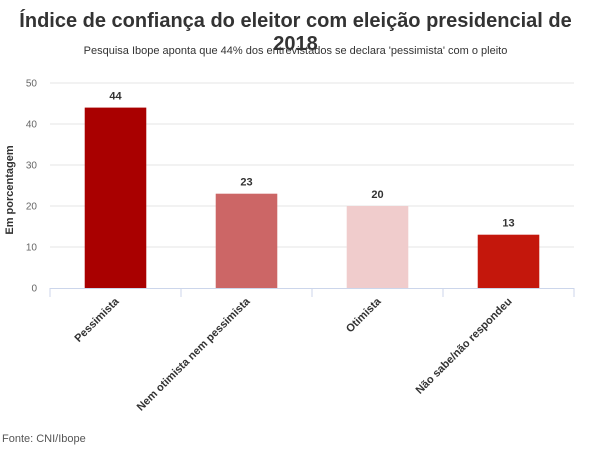  What do you see at coordinates (32, 125) in the screenshot?
I see `y-tick-label: 40` at bounding box center [32, 125].